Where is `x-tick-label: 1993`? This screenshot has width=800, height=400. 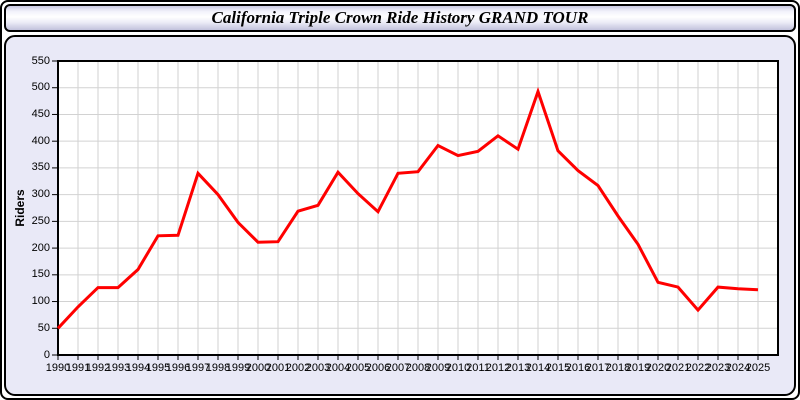
x-tick-label: 1993 is located at coordinates (118, 368).